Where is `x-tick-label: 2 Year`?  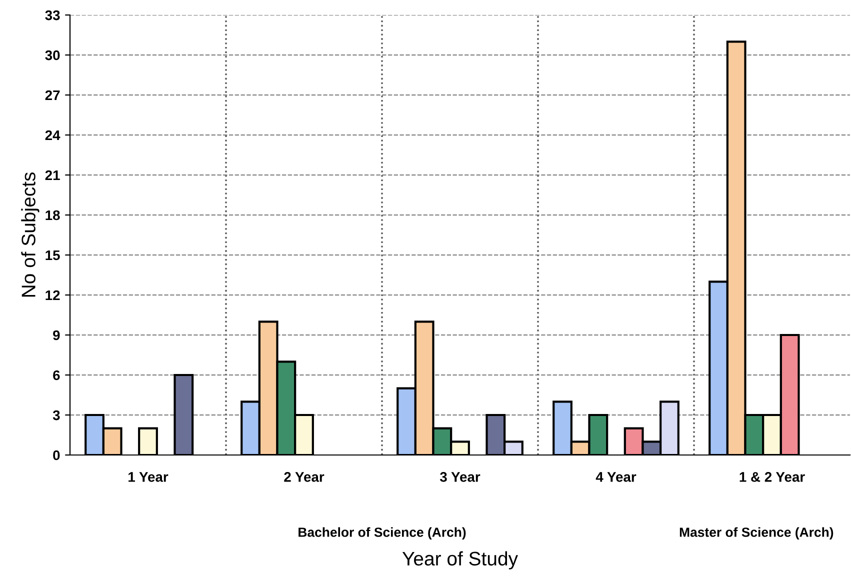
x-tick-label: 2 Year is located at coordinates (304, 477).